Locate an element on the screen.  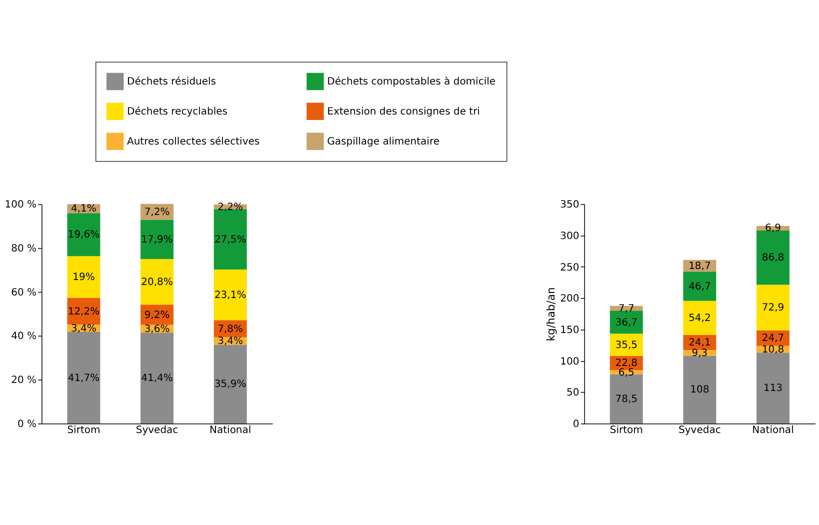
data-label: 78,5 is located at coordinates (626, 399).